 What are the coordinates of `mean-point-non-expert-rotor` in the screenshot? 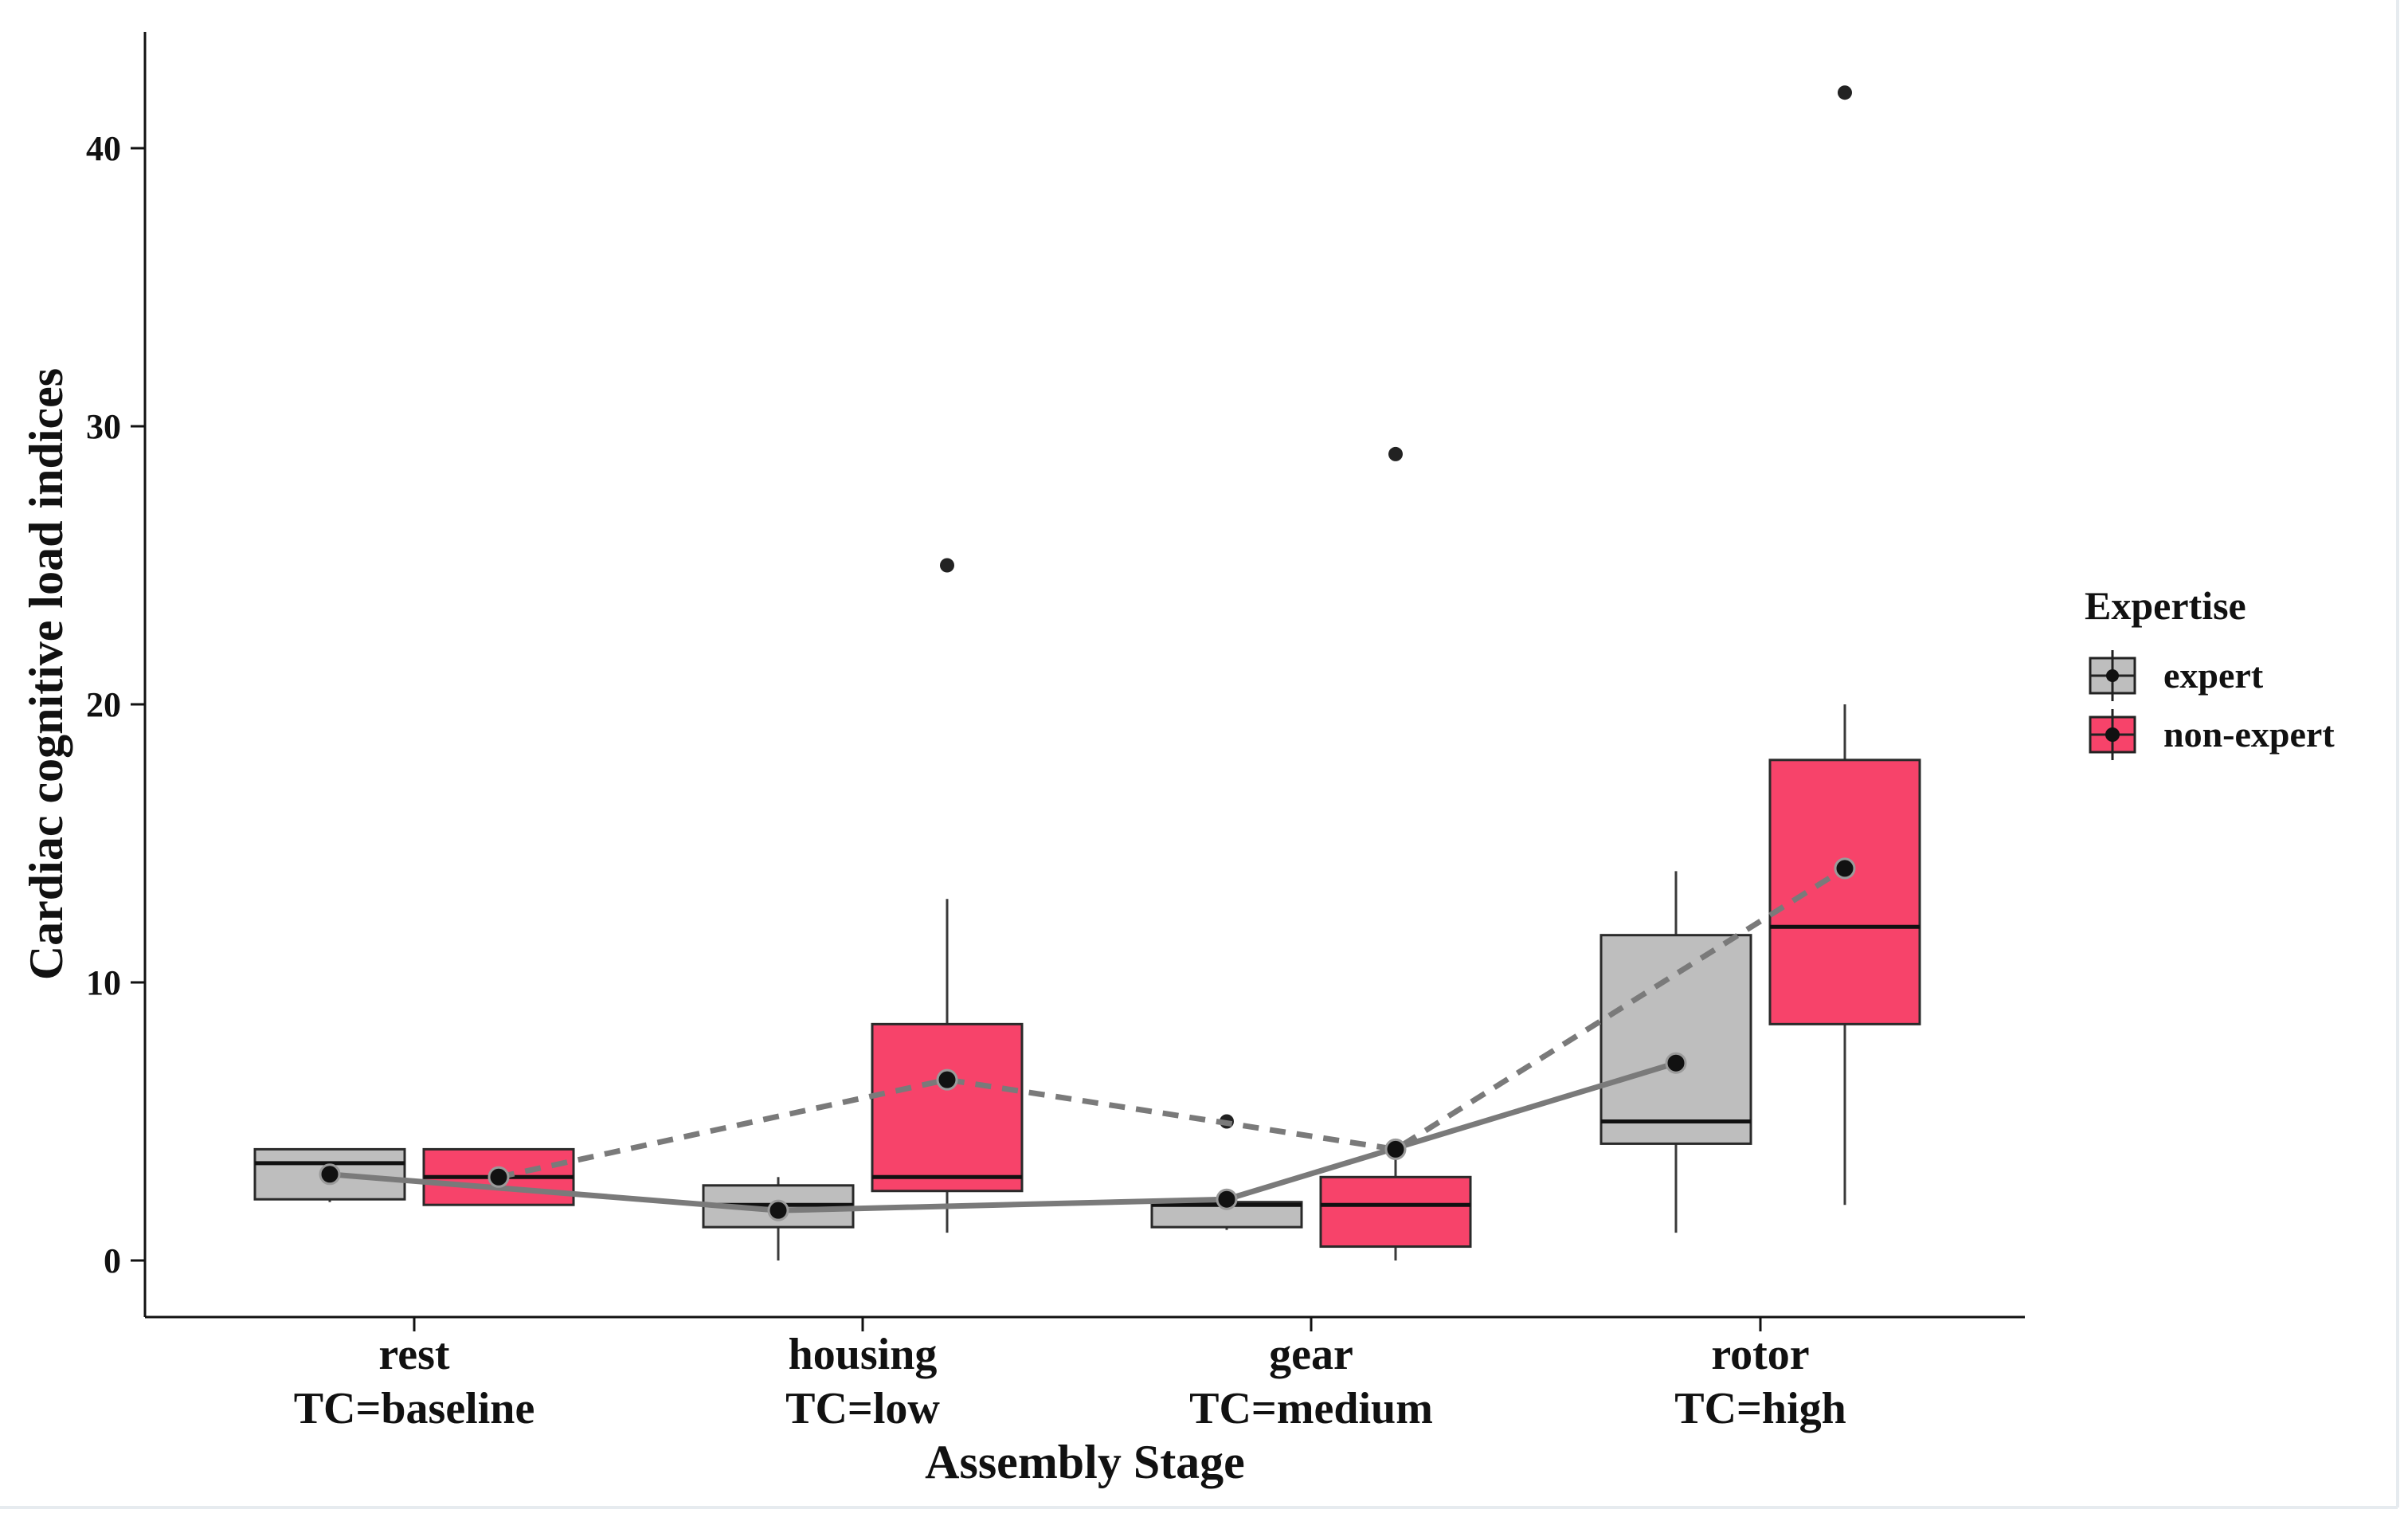 It's located at (1845, 868).